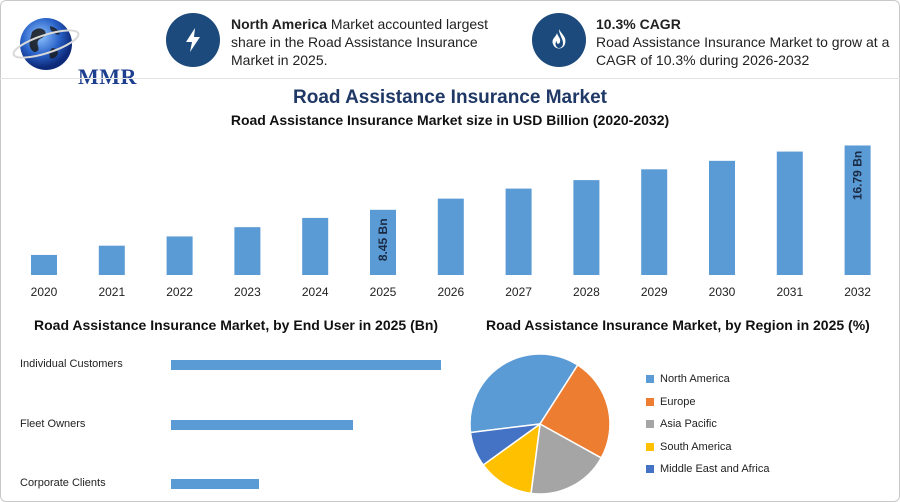 This screenshot has height=502, width=900. Describe the element at coordinates (722, 292) in the screenshot. I see `x-tick-label: 2030` at that location.